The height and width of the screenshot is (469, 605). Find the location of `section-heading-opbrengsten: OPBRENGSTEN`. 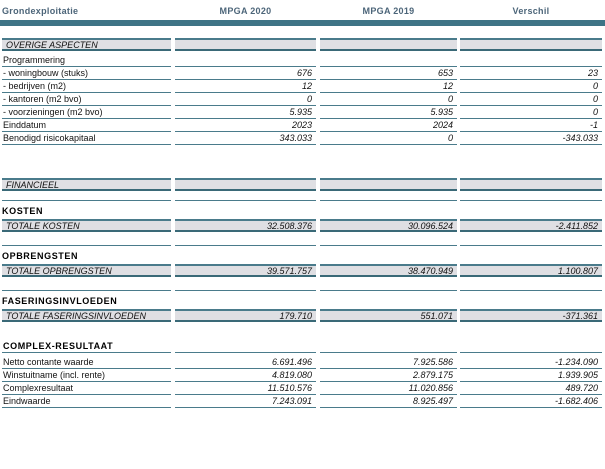

section-heading-opbrengsten: OPBRENGSTEN is located at coordinates (302, 255).